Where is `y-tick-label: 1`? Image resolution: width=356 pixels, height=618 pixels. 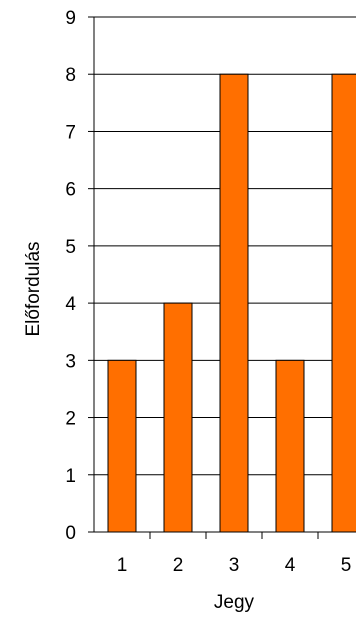
y-tick-label: 1 is located at coordinates (70, 476).